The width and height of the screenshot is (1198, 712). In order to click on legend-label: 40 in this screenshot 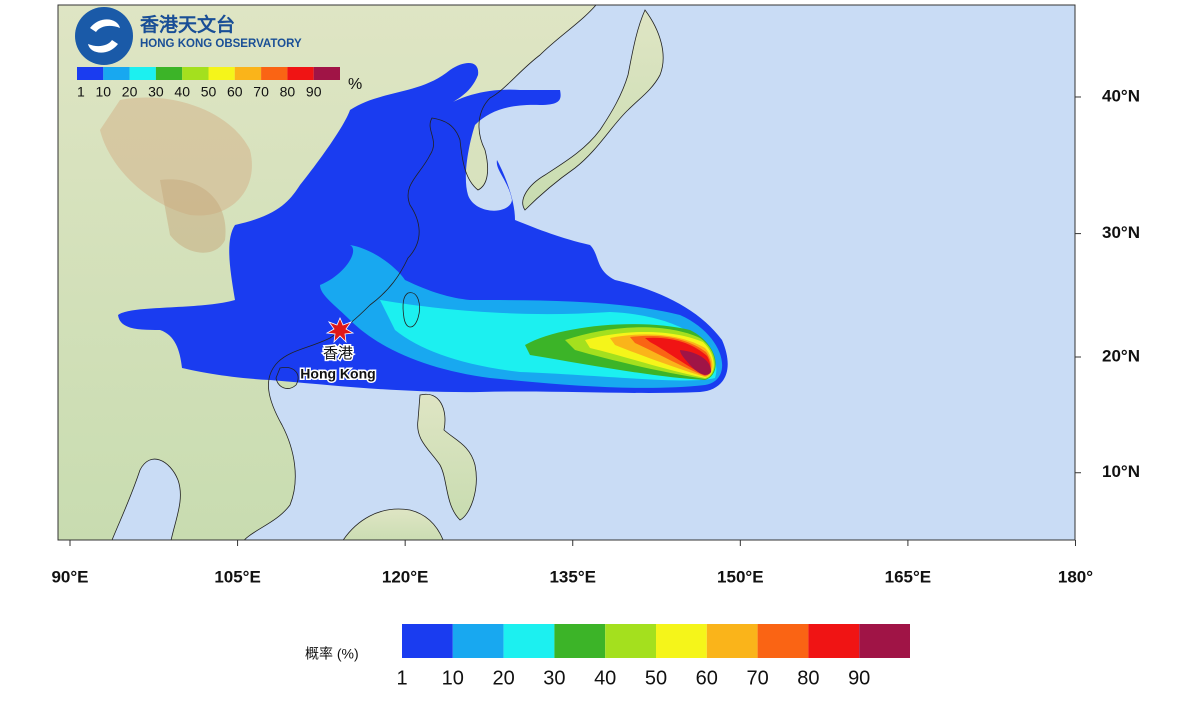, I will do `click(605, 678)`.